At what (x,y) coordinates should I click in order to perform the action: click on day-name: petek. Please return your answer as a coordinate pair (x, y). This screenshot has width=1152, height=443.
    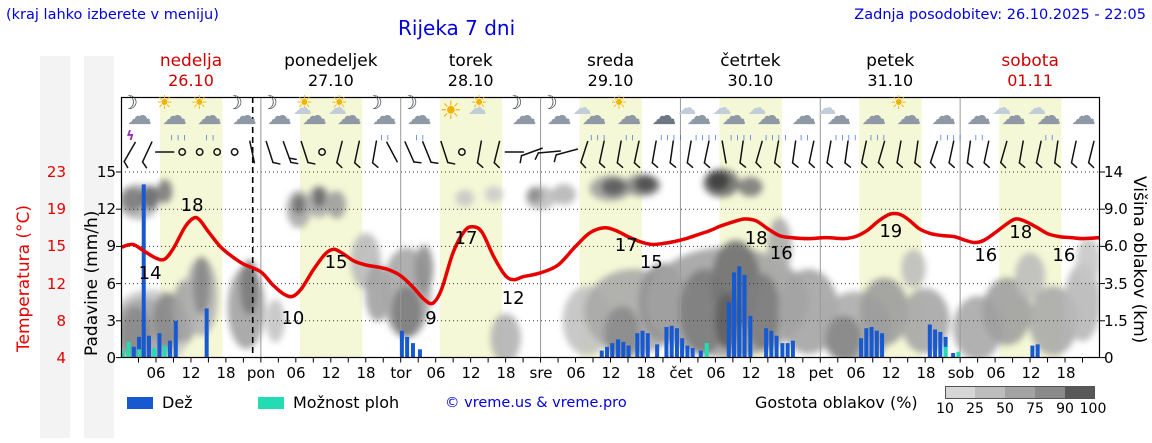
    Looking at the image, I should click on (890, 61).